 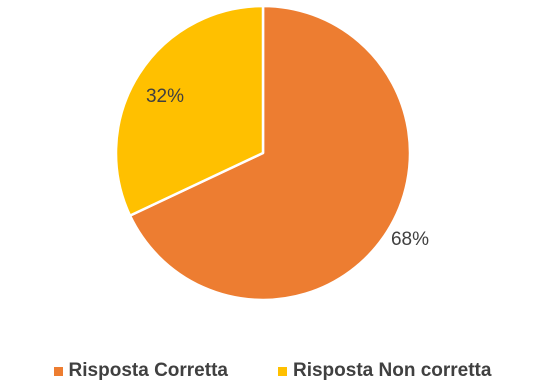 I want to click on legend-label-risposta-corretta: Risposta Corretta, so click(x=148, y=370).